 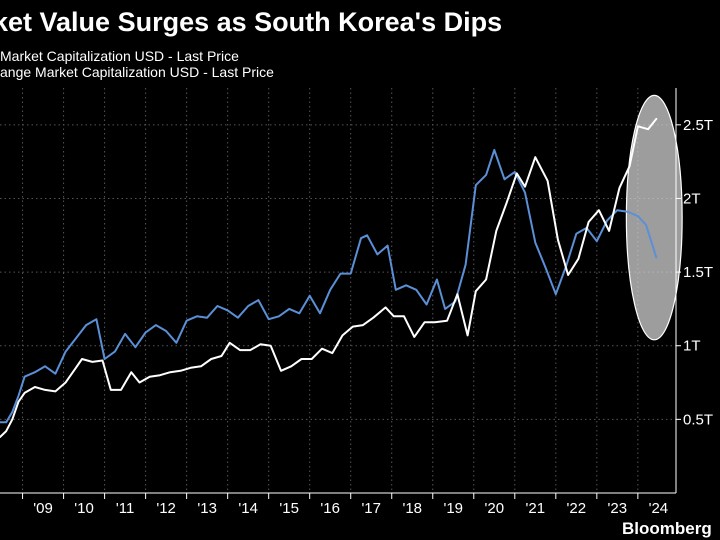 What do you see at coordinates (618, 508) in the screenshot?
I see `x-tick-label: '23` at bounding box center [618, 508].